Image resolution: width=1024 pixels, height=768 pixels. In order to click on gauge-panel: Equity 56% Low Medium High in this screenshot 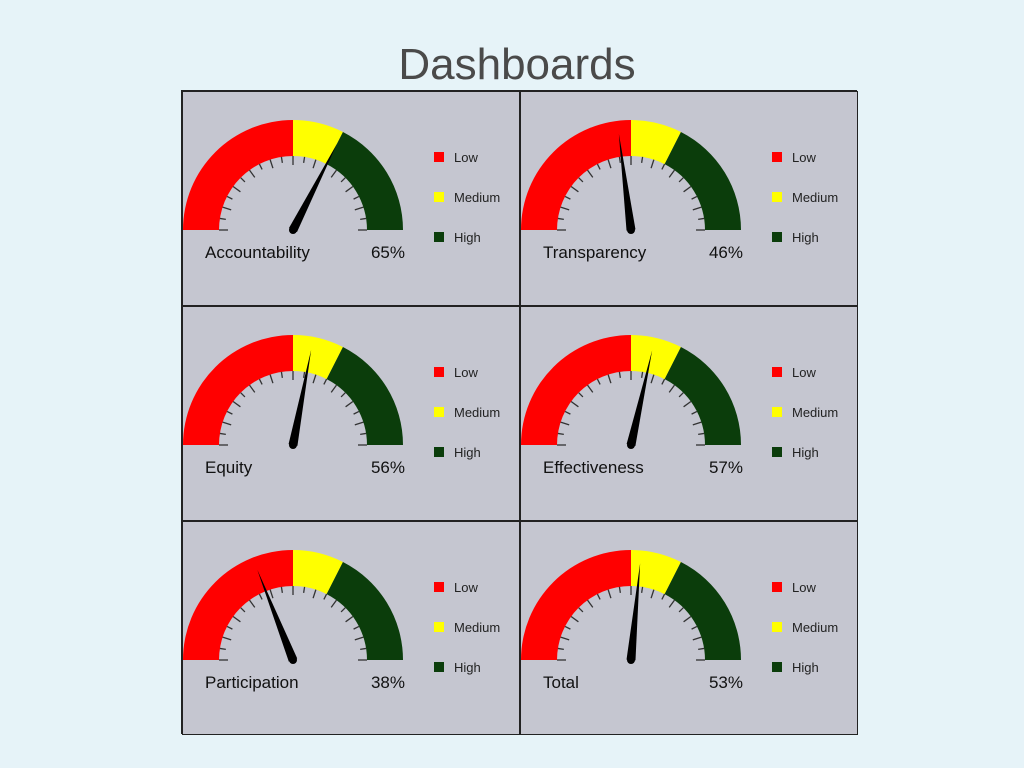, I will do `click(351, 413)`.